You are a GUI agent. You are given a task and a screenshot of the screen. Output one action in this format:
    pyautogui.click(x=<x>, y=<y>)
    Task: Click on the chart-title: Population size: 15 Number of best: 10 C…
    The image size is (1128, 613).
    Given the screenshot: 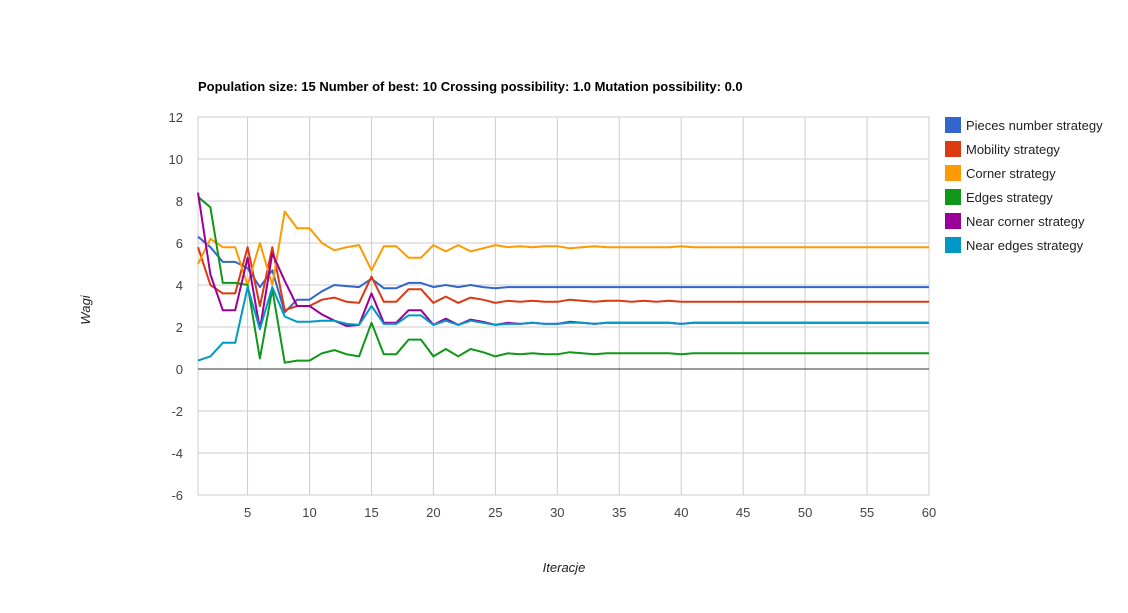 What is the action you would take?
    pyautogui.click(x=470, y=86)
    